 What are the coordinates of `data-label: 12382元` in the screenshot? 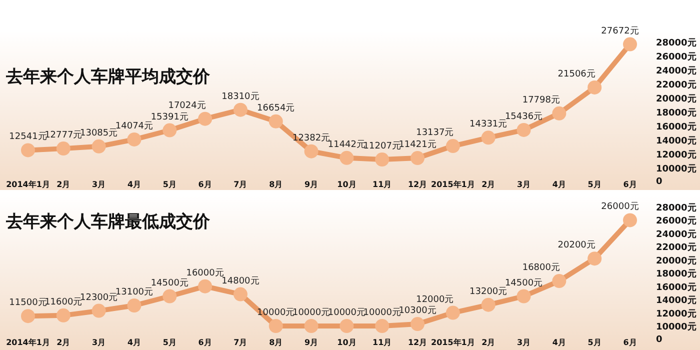 It's located at (311, 138).